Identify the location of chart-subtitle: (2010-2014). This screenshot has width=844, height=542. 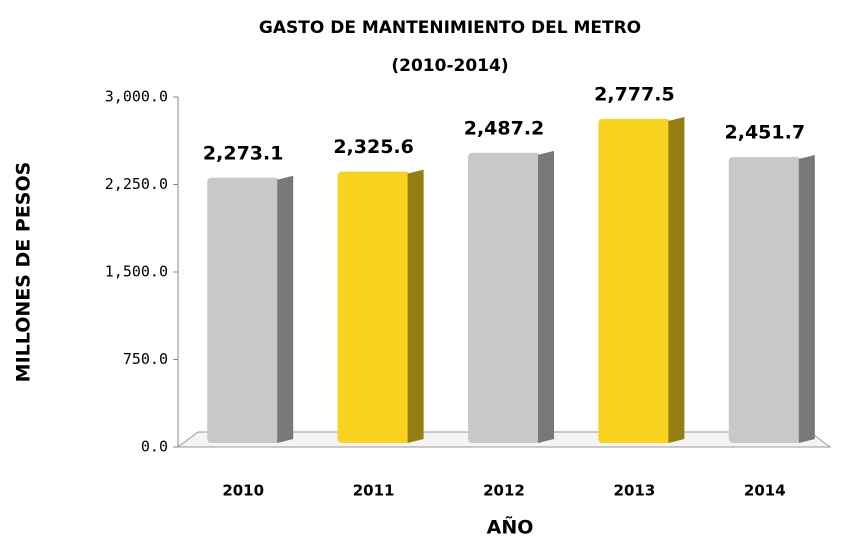
(449, 66).